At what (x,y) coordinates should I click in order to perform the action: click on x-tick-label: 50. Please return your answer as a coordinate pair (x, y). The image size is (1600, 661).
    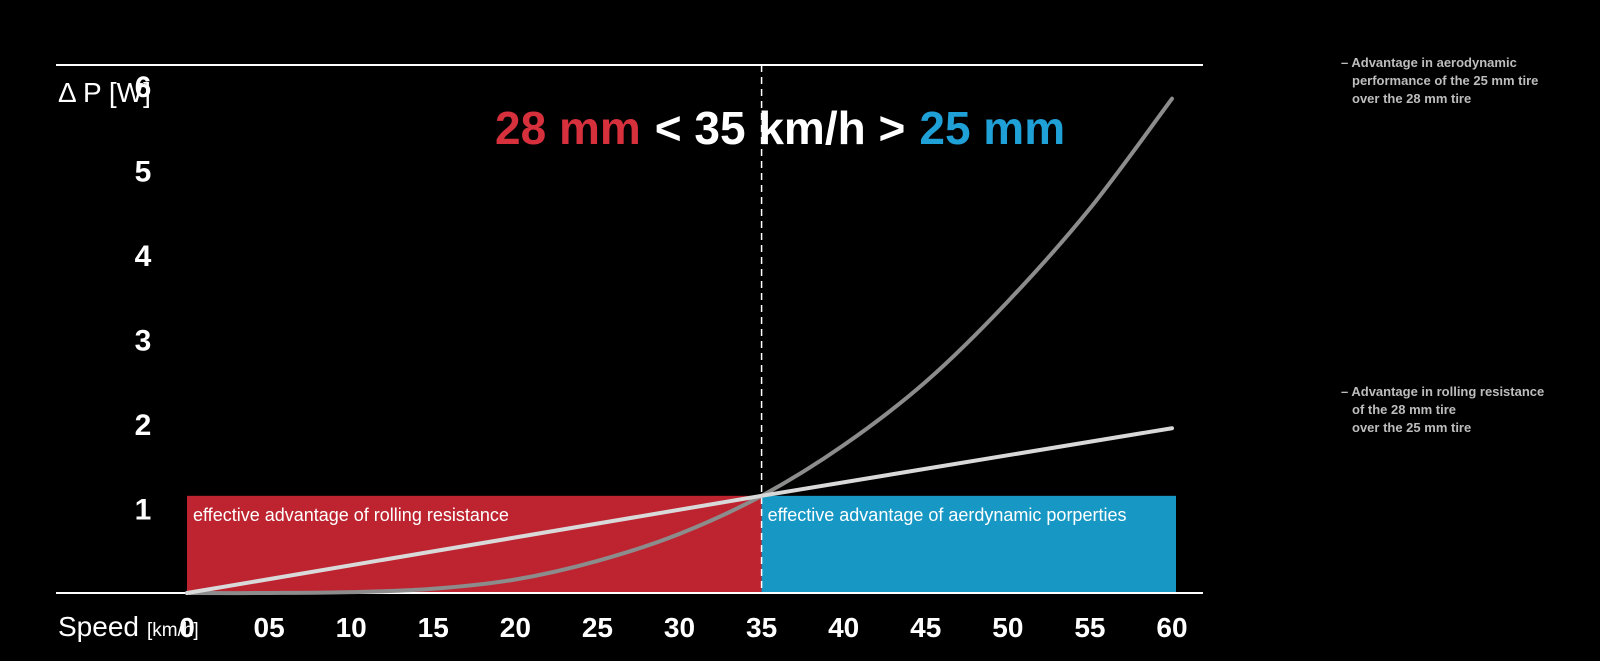
    Looking at the image, I should click on (1007, 627).